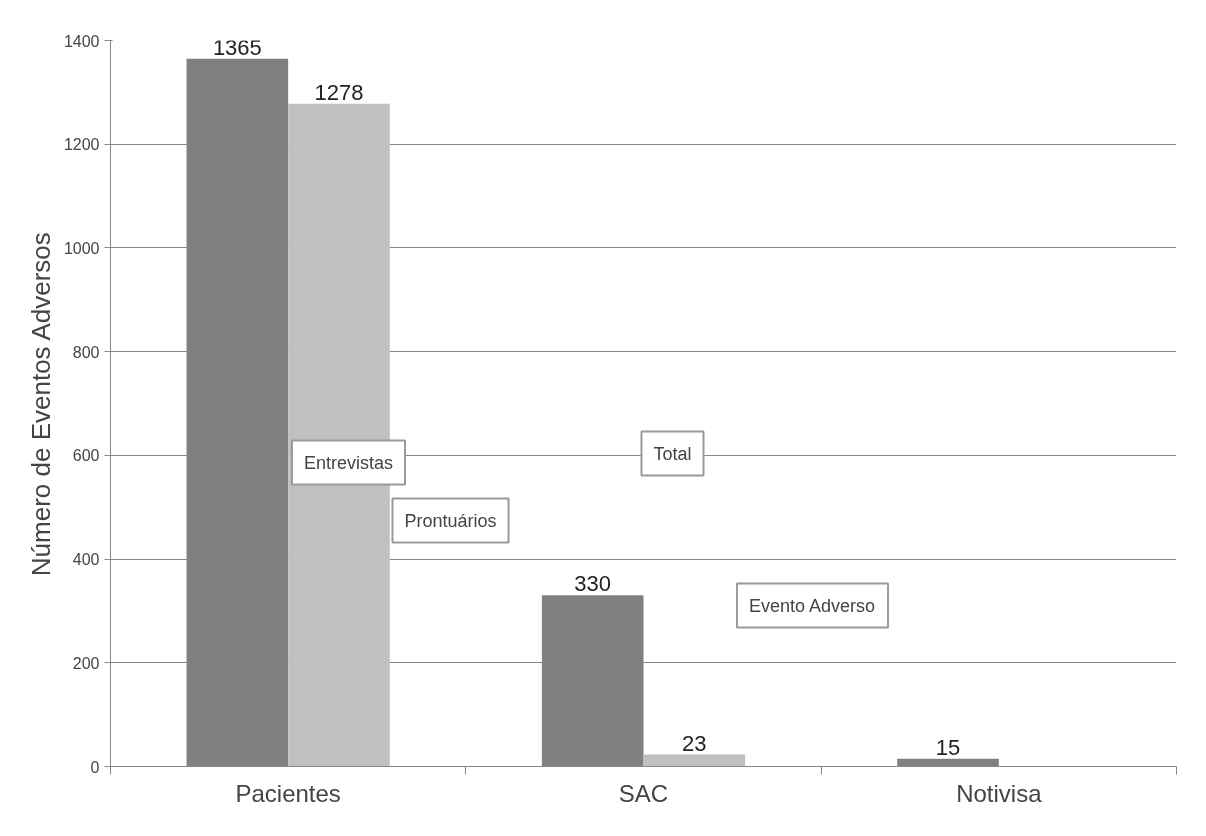  Describe the element at coordinates (999, 793) in the screenshot. I see `x-tick-label: Notivisa` at that location.